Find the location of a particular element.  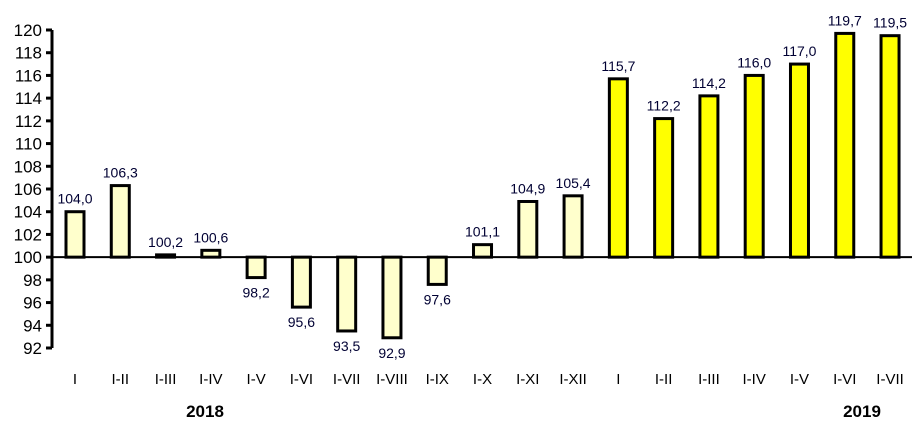

data-label: 119,7 is located at coordinates (845, 20).